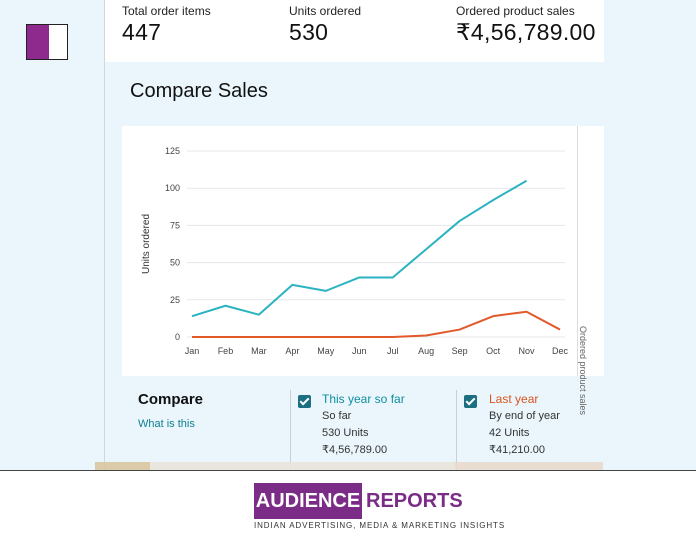 This screenshot has height=544, width=696. What do you see at coordinates (47, 42) in the screenshot?
I see `app-icon` at bounding box center [47, 42].